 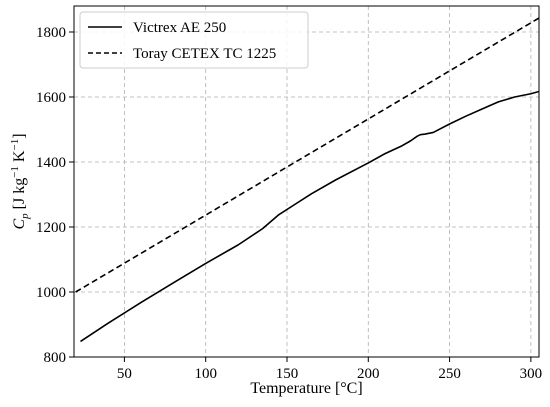 What do you see at coordinates (531, 374) in the screenshot?
I see `x-tick-label: 300` at bounding box center [531, 374].